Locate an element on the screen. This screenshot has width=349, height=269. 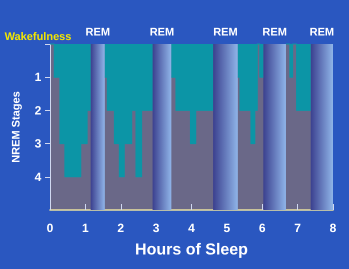
x-tick-label: 6 is located at coordinates (262, 228).